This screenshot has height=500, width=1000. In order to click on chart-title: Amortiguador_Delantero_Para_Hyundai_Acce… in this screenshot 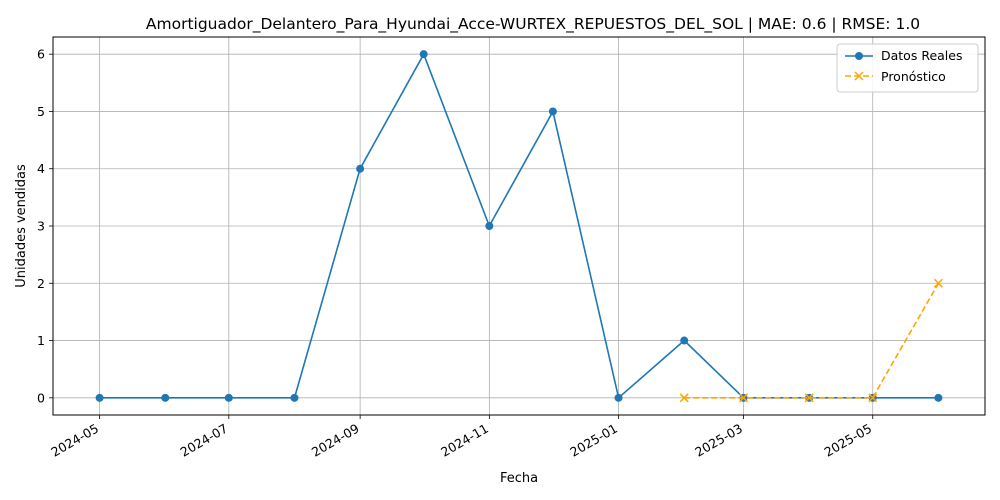, I will do `click(533, 24)`.